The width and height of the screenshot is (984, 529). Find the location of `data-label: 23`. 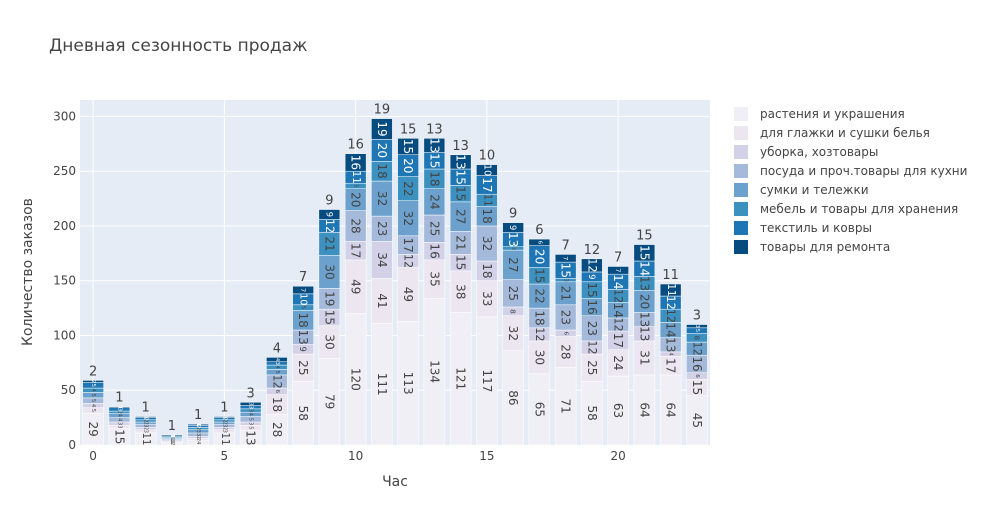

data-label: 23 is located at coordinates (382, 228).